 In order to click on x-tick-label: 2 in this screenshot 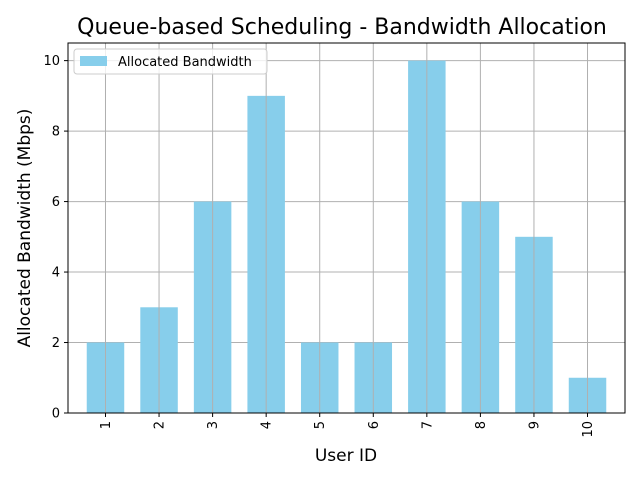, I will do `click(160, 425)`.